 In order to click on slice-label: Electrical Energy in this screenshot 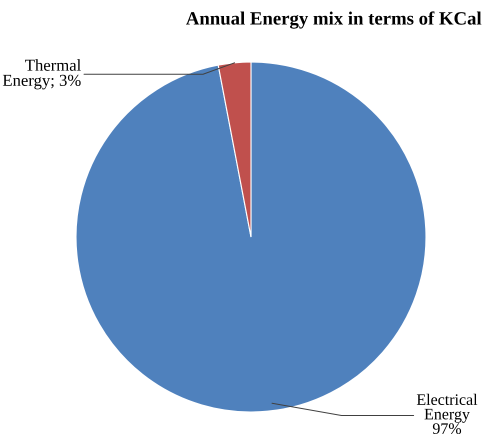, I will do `click(447, 408)`.